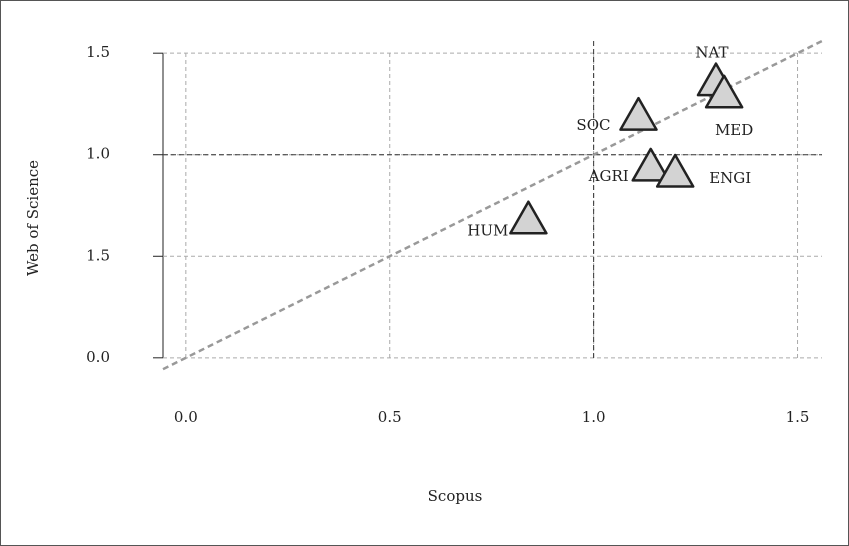 The width and height of the screenshot is (849, 546). What do you see at coordinates (33, 218) in the screenshot?
I see `y-axis-label: Web of Science` at bounding box center [33, 218].